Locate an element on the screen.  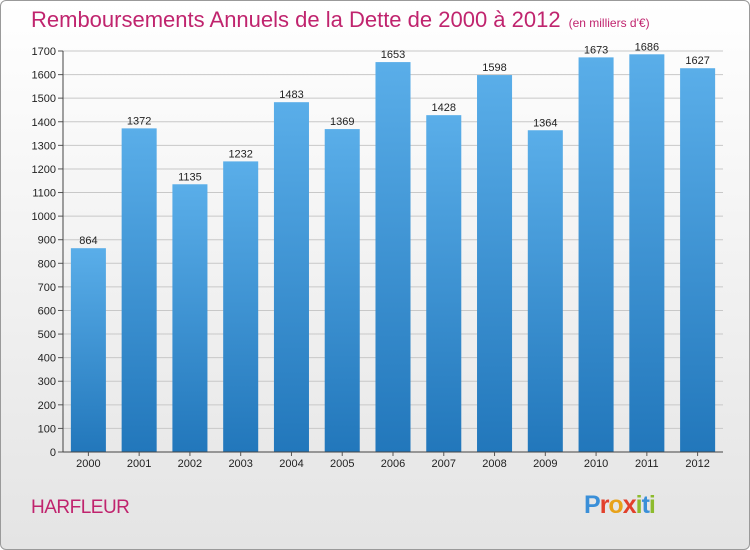
y-tick-label: 1100 is located at coordinates (44, 194).